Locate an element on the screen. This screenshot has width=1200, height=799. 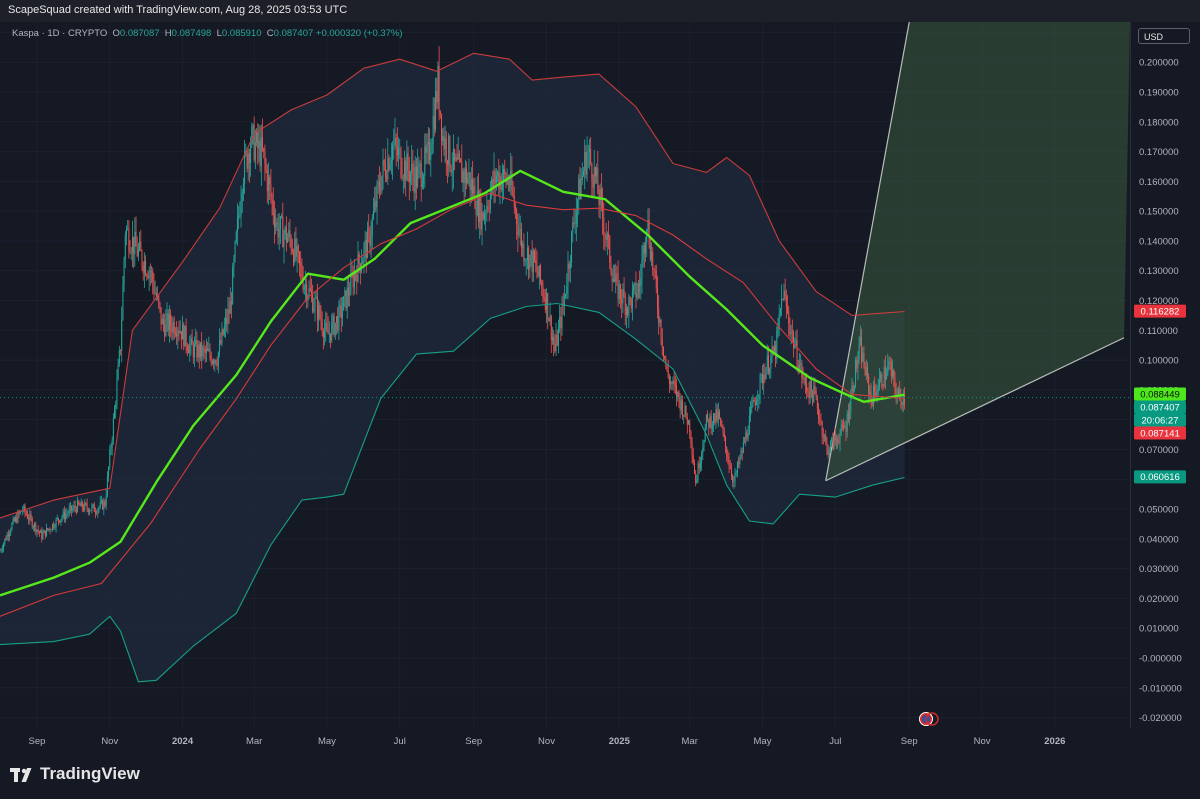
price-axis is located at coordinates (1165, 375).